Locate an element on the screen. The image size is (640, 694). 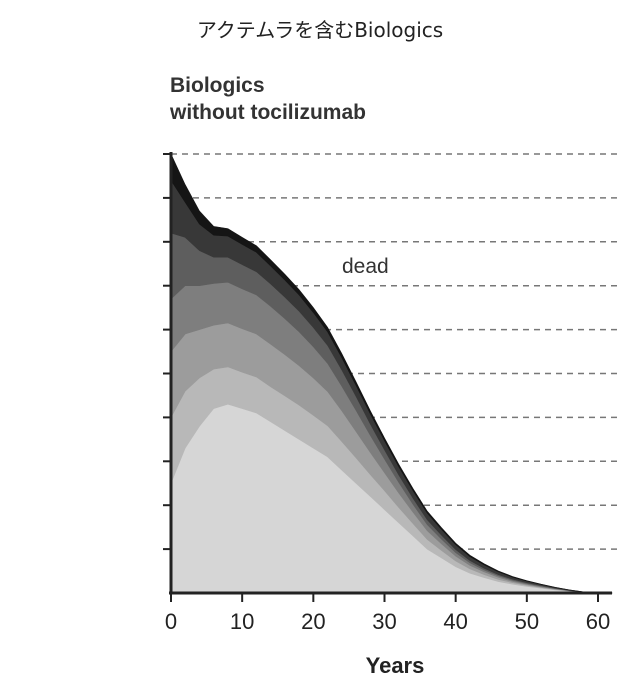
chart-title-line-2: without tocilizumab is located at coordinates (268, 112).